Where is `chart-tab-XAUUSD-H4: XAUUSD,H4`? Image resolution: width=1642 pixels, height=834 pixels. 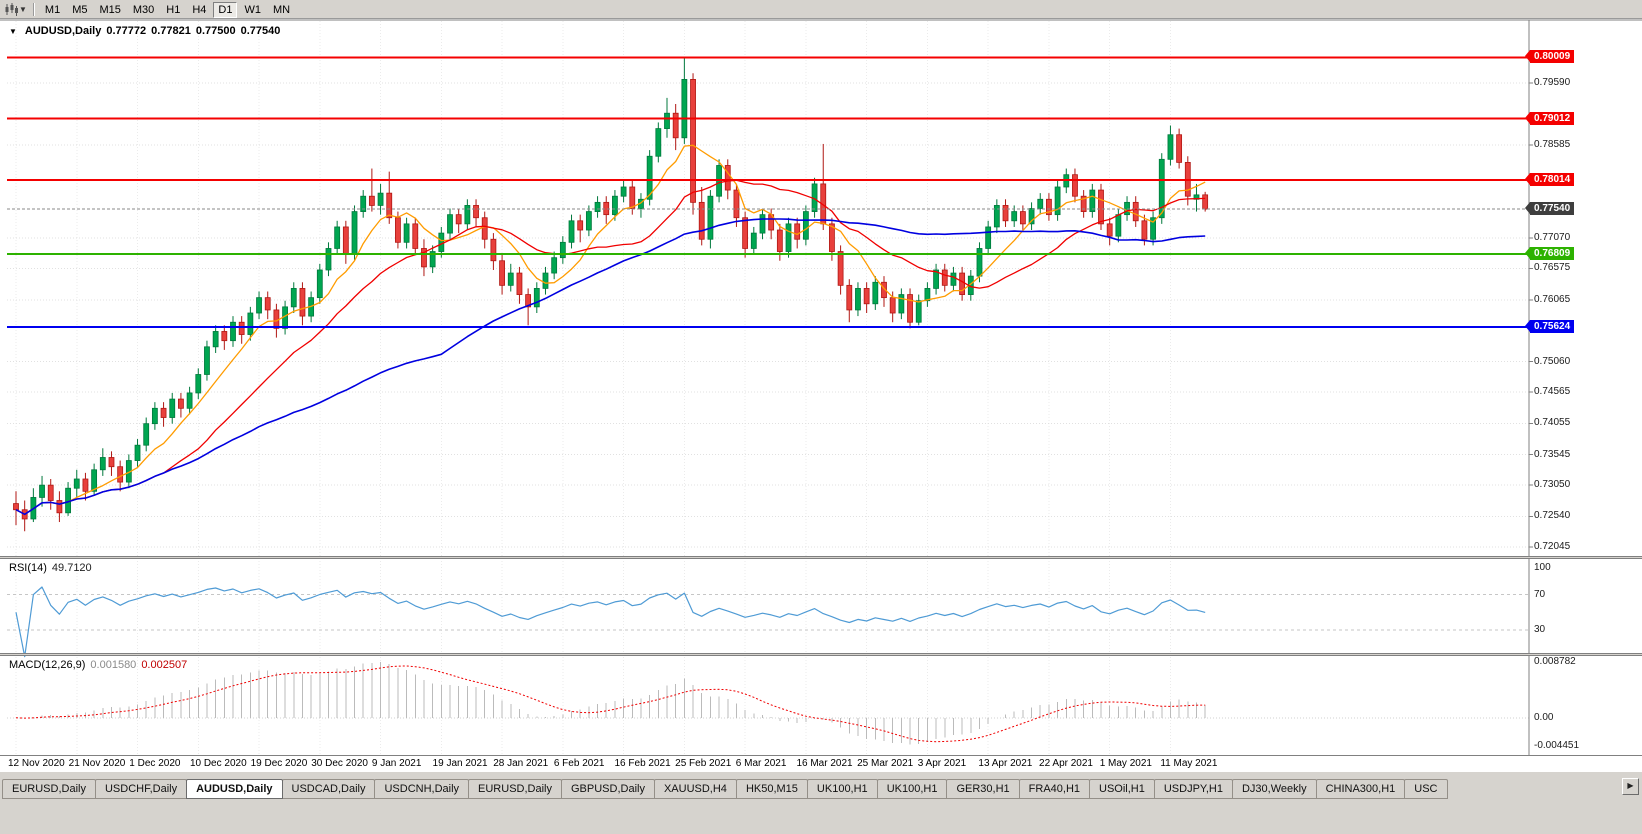
chart-tab-XAUUSD-H4: XAUUSD,H4 is located at coordinates (695, 789).